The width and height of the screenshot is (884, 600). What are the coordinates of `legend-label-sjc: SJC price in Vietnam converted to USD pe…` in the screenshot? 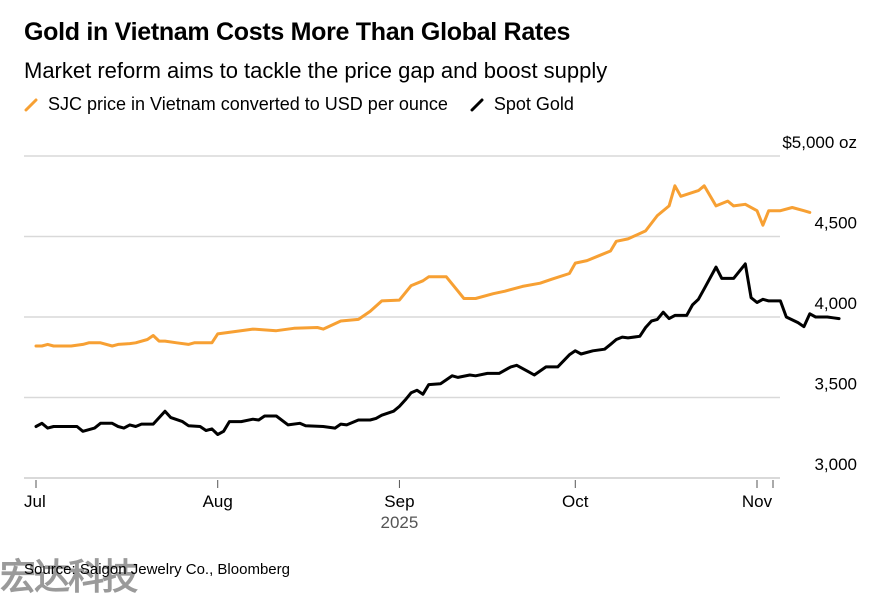 It's located at (248, 104).